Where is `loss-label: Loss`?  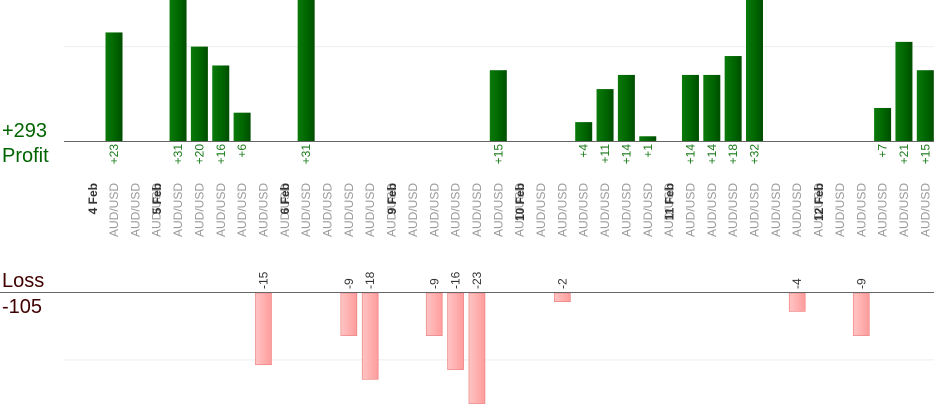
loss-label: Loss is located at coordinates (23, 281).